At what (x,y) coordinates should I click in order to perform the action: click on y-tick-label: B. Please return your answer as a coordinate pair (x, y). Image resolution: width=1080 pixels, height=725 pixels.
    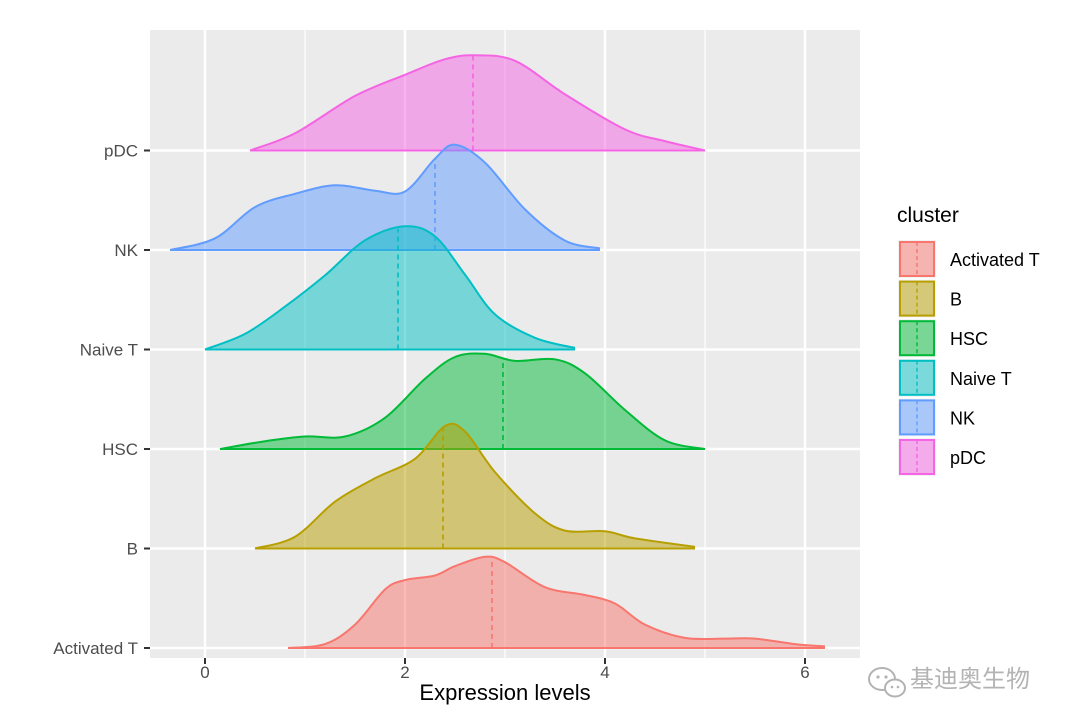
    Looking at the image, I should click on (132, 549).